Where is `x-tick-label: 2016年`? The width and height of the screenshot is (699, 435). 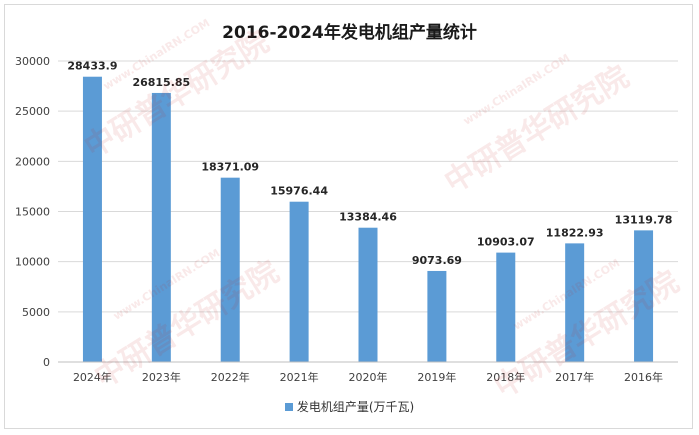
x-tick-label: 2016年 is located at coordinates (643, 377).